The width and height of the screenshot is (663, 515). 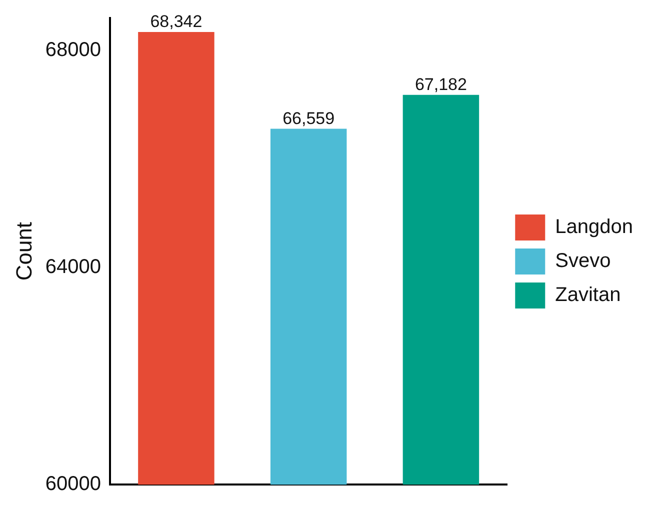 What do you see at coordinates (583, 261) in the screenshot?
I see `legend-label: Svevo` at bounding box center [583, 261].